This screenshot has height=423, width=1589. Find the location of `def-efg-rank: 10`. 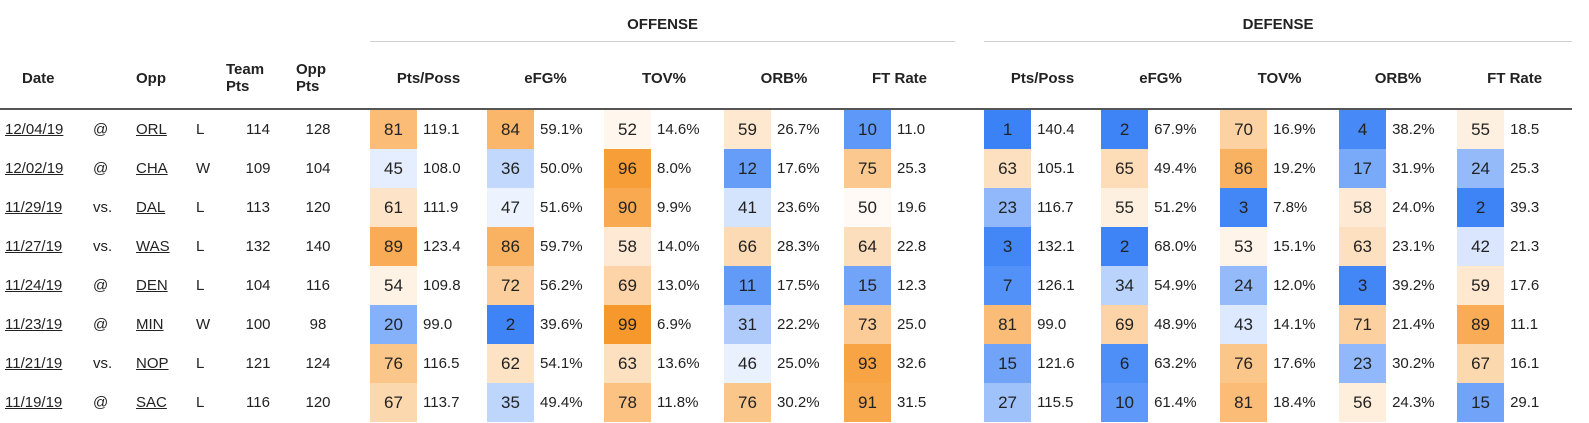

def-efg-rank: 10 is located at coordinates (1125, 402).